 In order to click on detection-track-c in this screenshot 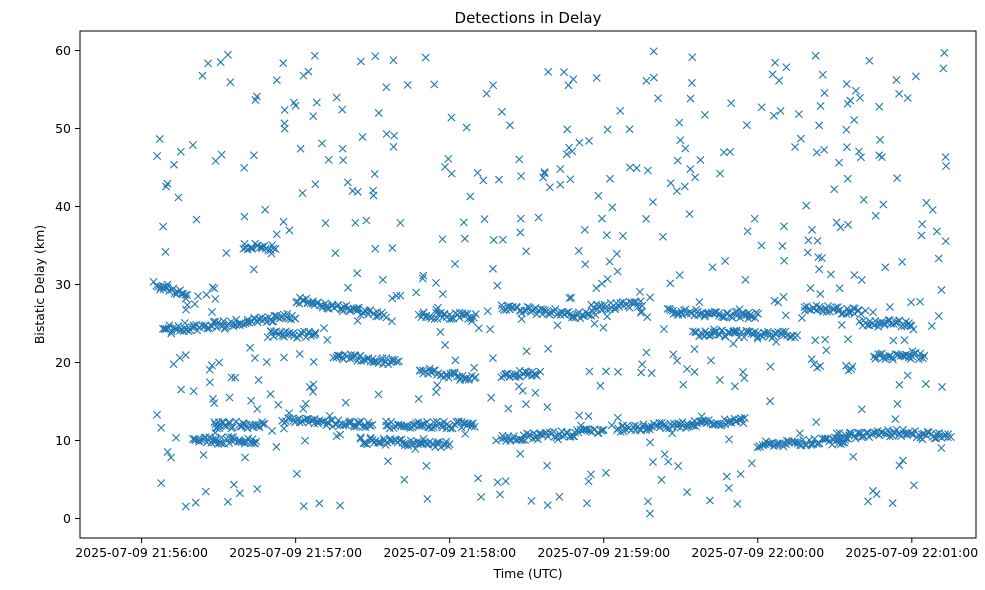, I will do `click(215, 440)`.